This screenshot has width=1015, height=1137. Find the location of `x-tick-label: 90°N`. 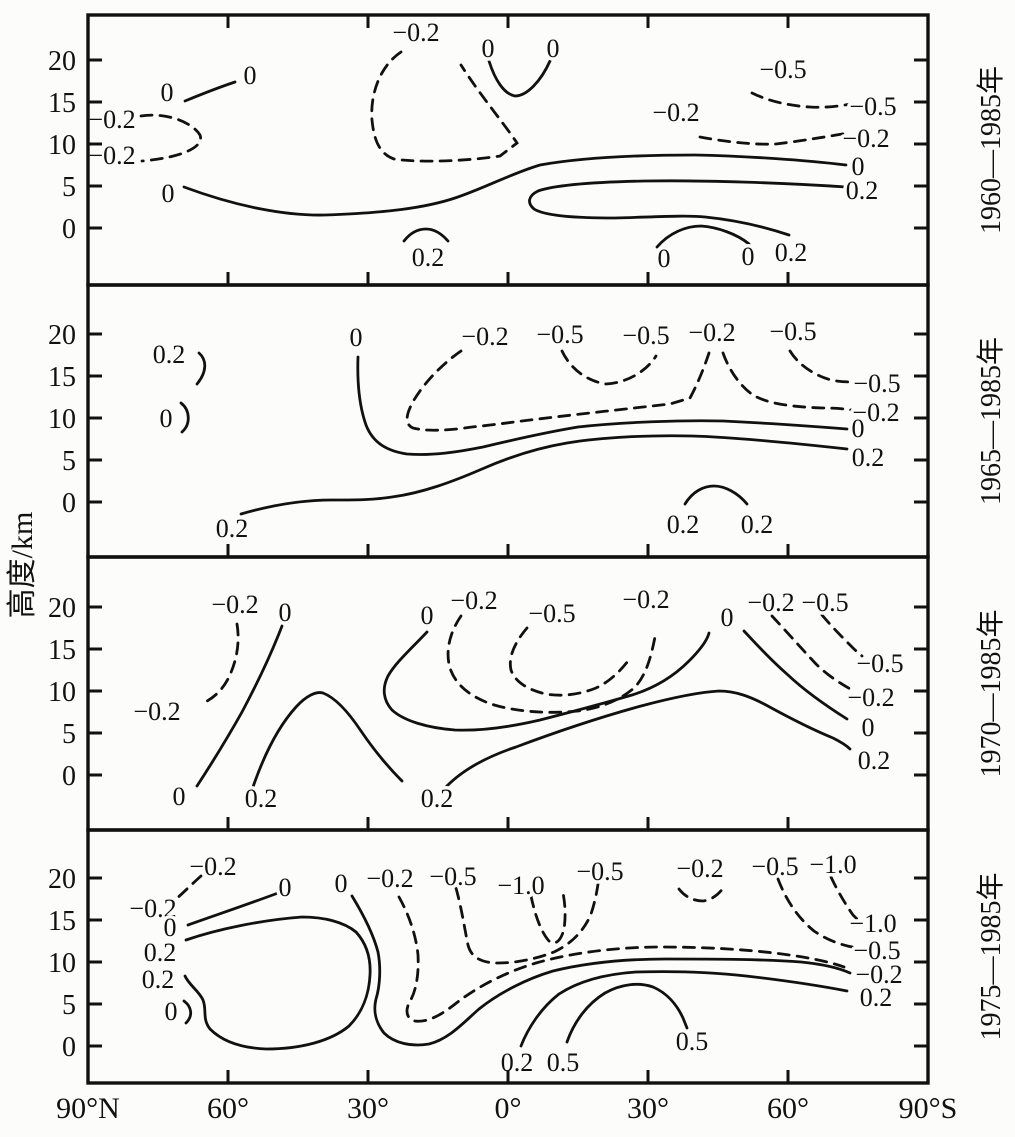

x-tick-label: 90°N is located at coordinates (88, 1108).